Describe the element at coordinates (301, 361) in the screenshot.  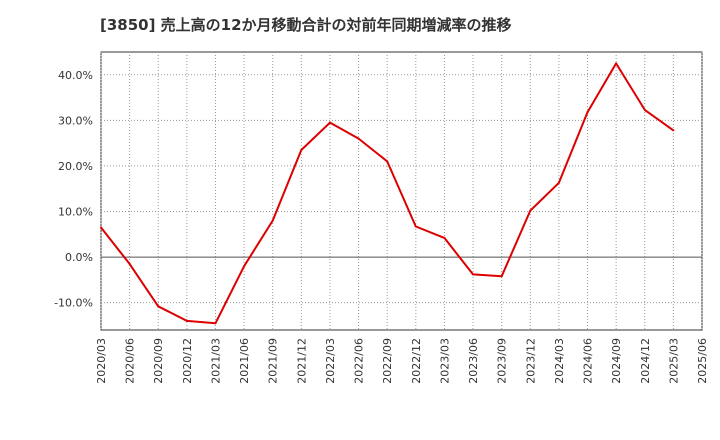
I see `x-tick-label: 2021/12` at that location.